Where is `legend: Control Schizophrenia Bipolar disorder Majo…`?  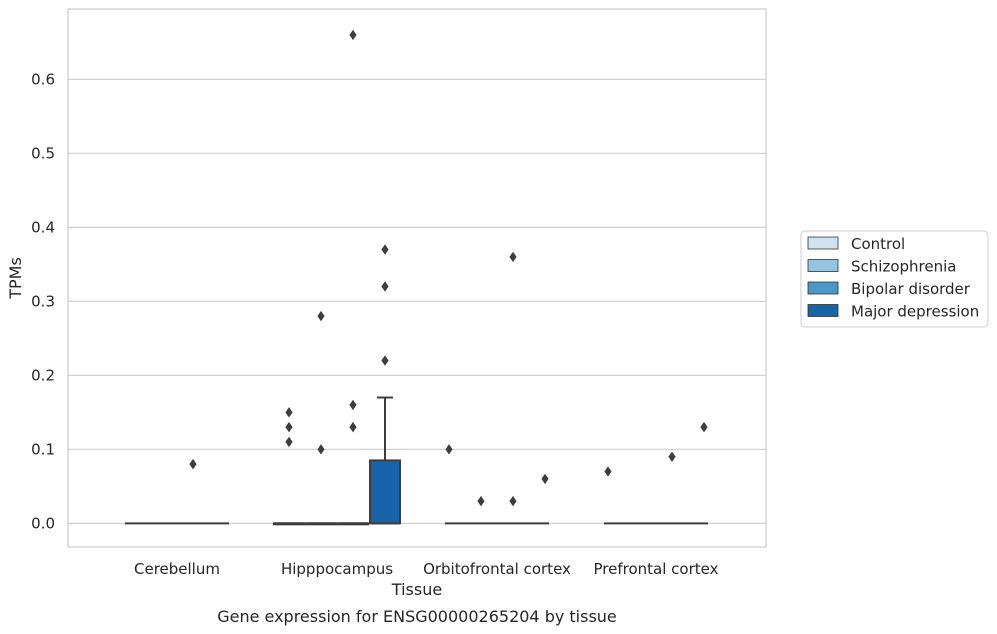 legend: Control Schizophrenia Bipolar disorder Majo… is located at coordinates (894, 279).